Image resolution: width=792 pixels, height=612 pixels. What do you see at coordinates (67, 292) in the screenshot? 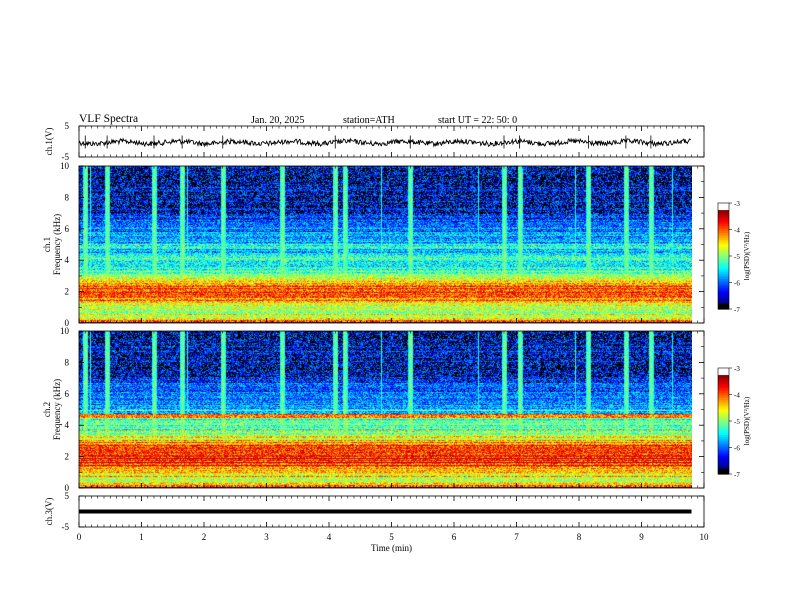
I see `ch1-spectrogram-ytick-label: 2` at bounding box center [67, 292].